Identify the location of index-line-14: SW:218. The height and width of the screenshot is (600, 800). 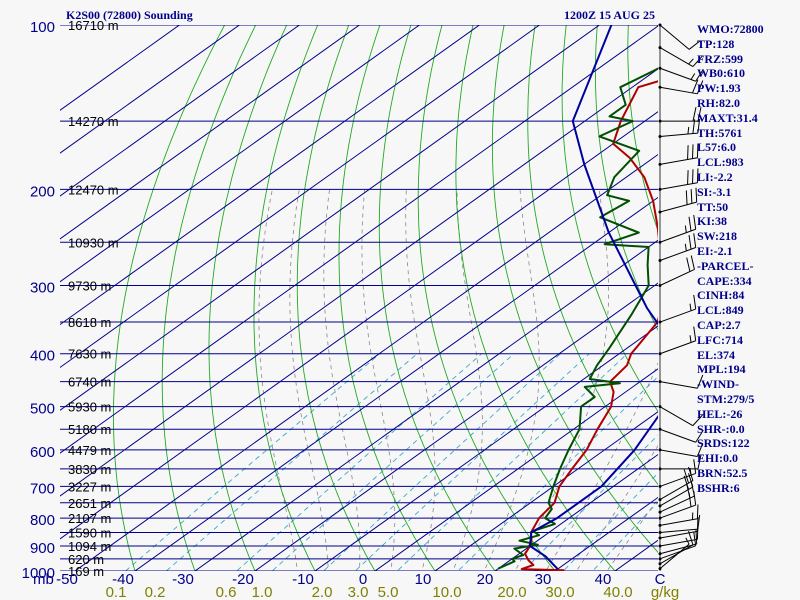
(717, 236).